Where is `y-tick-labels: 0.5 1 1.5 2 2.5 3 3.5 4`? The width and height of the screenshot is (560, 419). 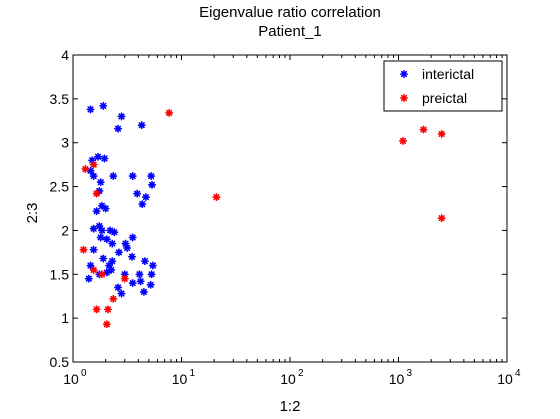
y-tick-labels: 0.5 1 1.5 2 2.5 3 3.5 4 is located at coordinates (60, 208).